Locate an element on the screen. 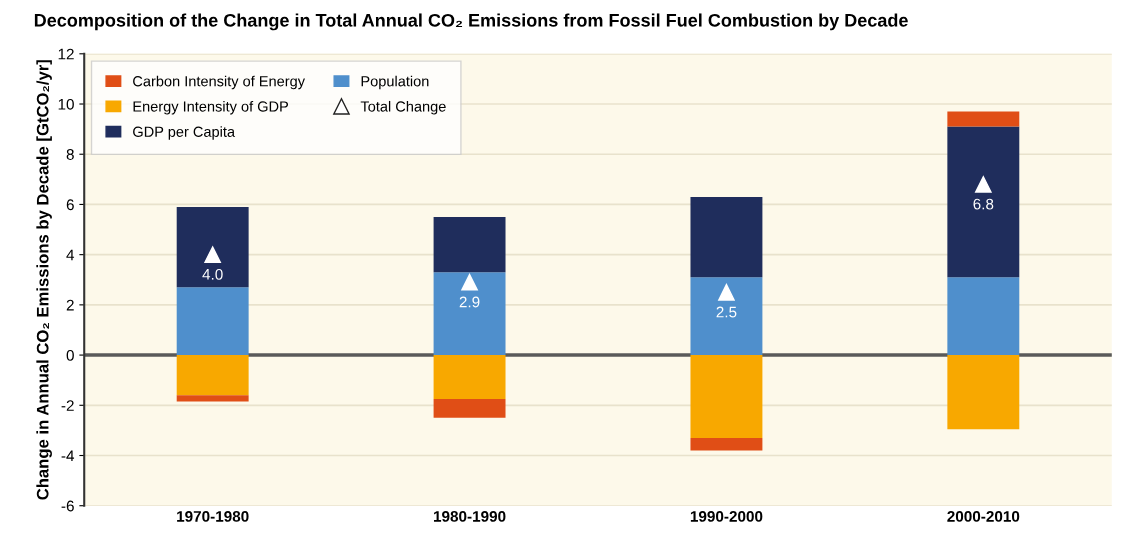 This screenshot has height=538, width=1123. y-tick-label: -4 is located at coordinates (68, 456).